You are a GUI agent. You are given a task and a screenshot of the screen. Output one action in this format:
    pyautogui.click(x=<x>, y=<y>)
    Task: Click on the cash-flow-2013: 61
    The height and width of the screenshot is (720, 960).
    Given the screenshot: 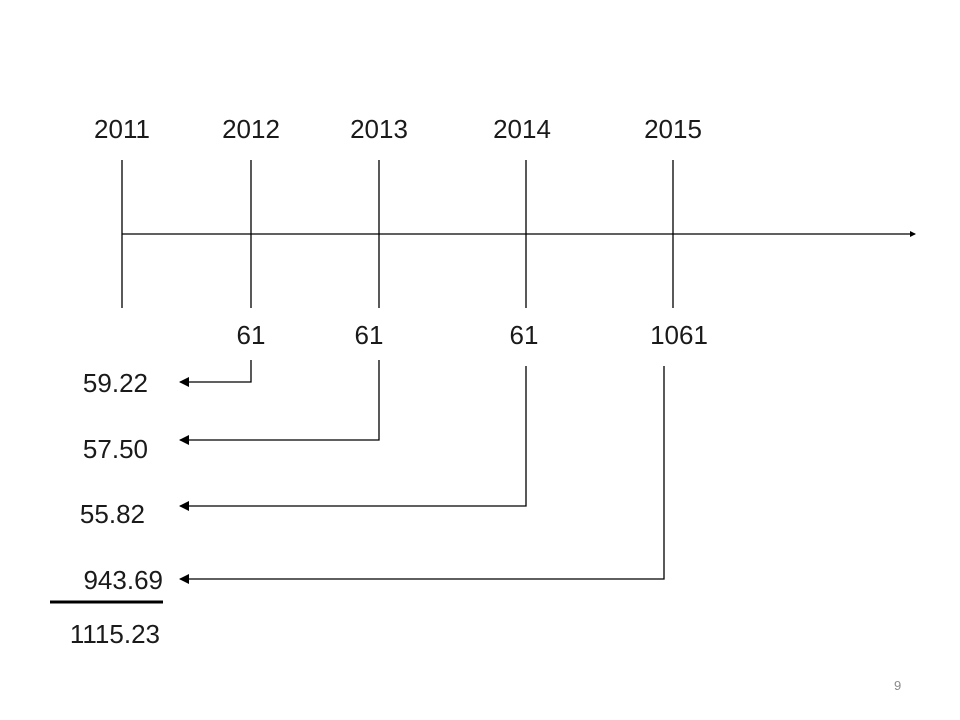 What is the action you would take?
    pyautogui.click(x=369, y=335)
    